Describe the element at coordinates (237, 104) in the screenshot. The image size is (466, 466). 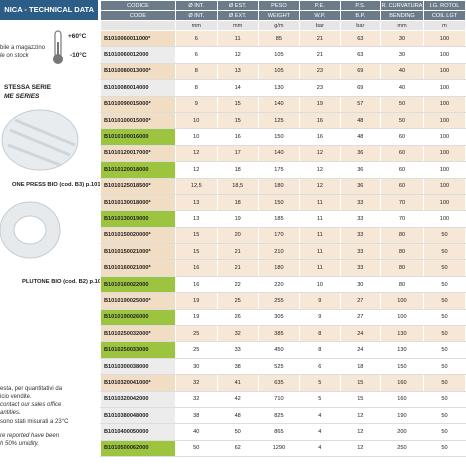
I see `value-cell: 15` at that location.